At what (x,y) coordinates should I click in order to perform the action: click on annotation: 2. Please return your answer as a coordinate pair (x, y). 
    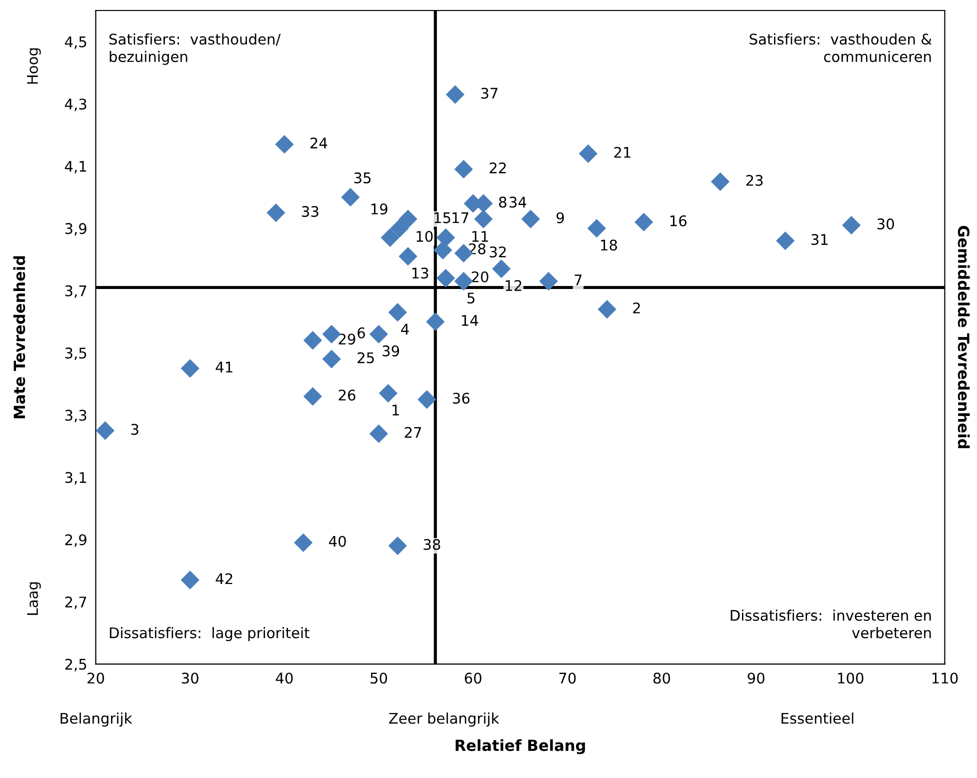
    Looking at the image, I should click on (636, 308).